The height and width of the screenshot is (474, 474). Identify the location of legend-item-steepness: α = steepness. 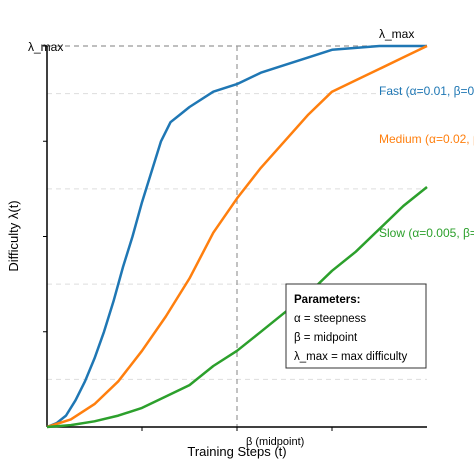
(330, 319).